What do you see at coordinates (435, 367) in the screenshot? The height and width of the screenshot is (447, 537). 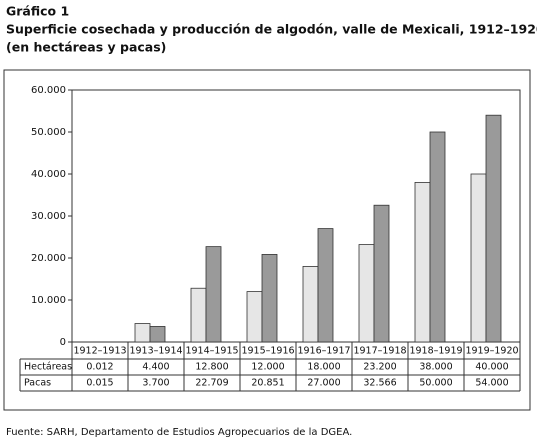 I see `table-value: 38.000` at bounding box center [435, 367].